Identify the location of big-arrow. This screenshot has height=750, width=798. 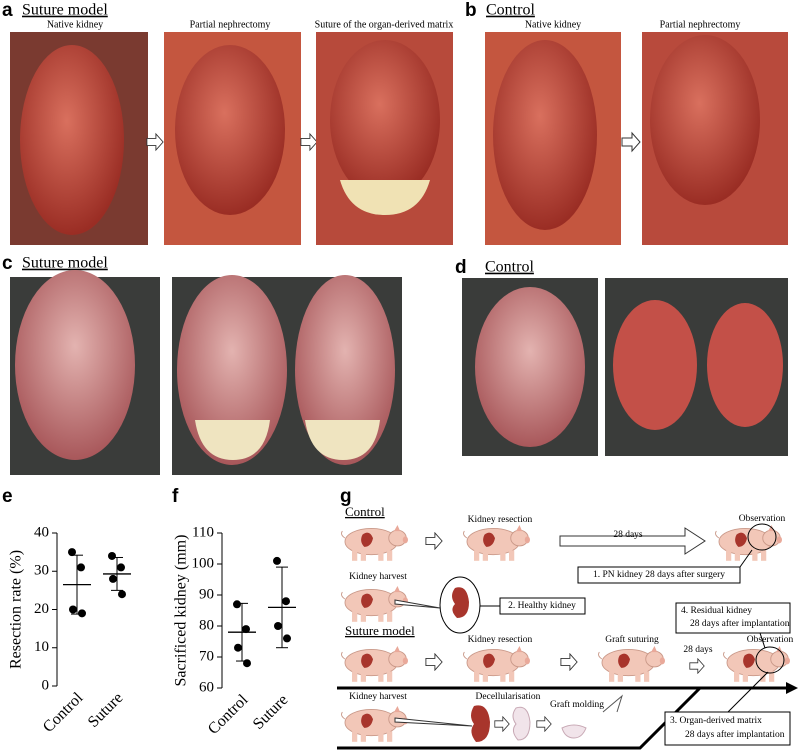
(632, 541).